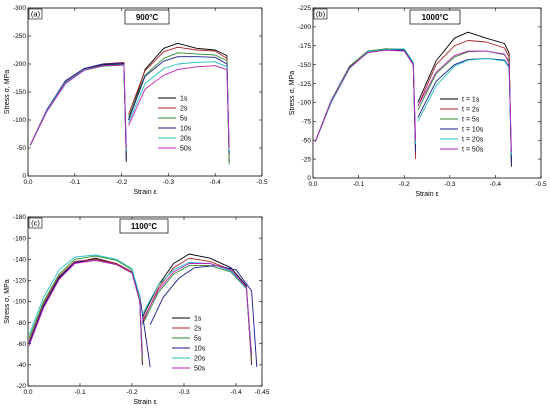  I want to click on panel-letter: (c), so click(35, 223).